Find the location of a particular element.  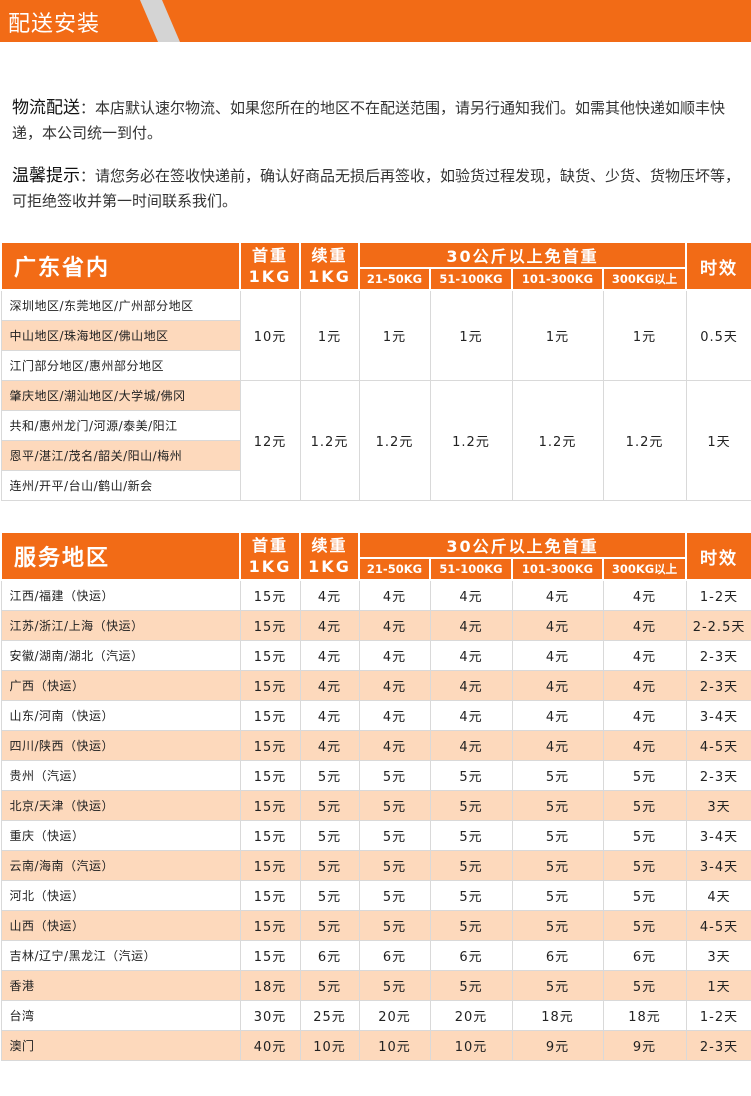

table-row: 重庆（快运） 15元 5元 5元 5元 5元 5元 3-4天 is located at coordinates (375, 835).